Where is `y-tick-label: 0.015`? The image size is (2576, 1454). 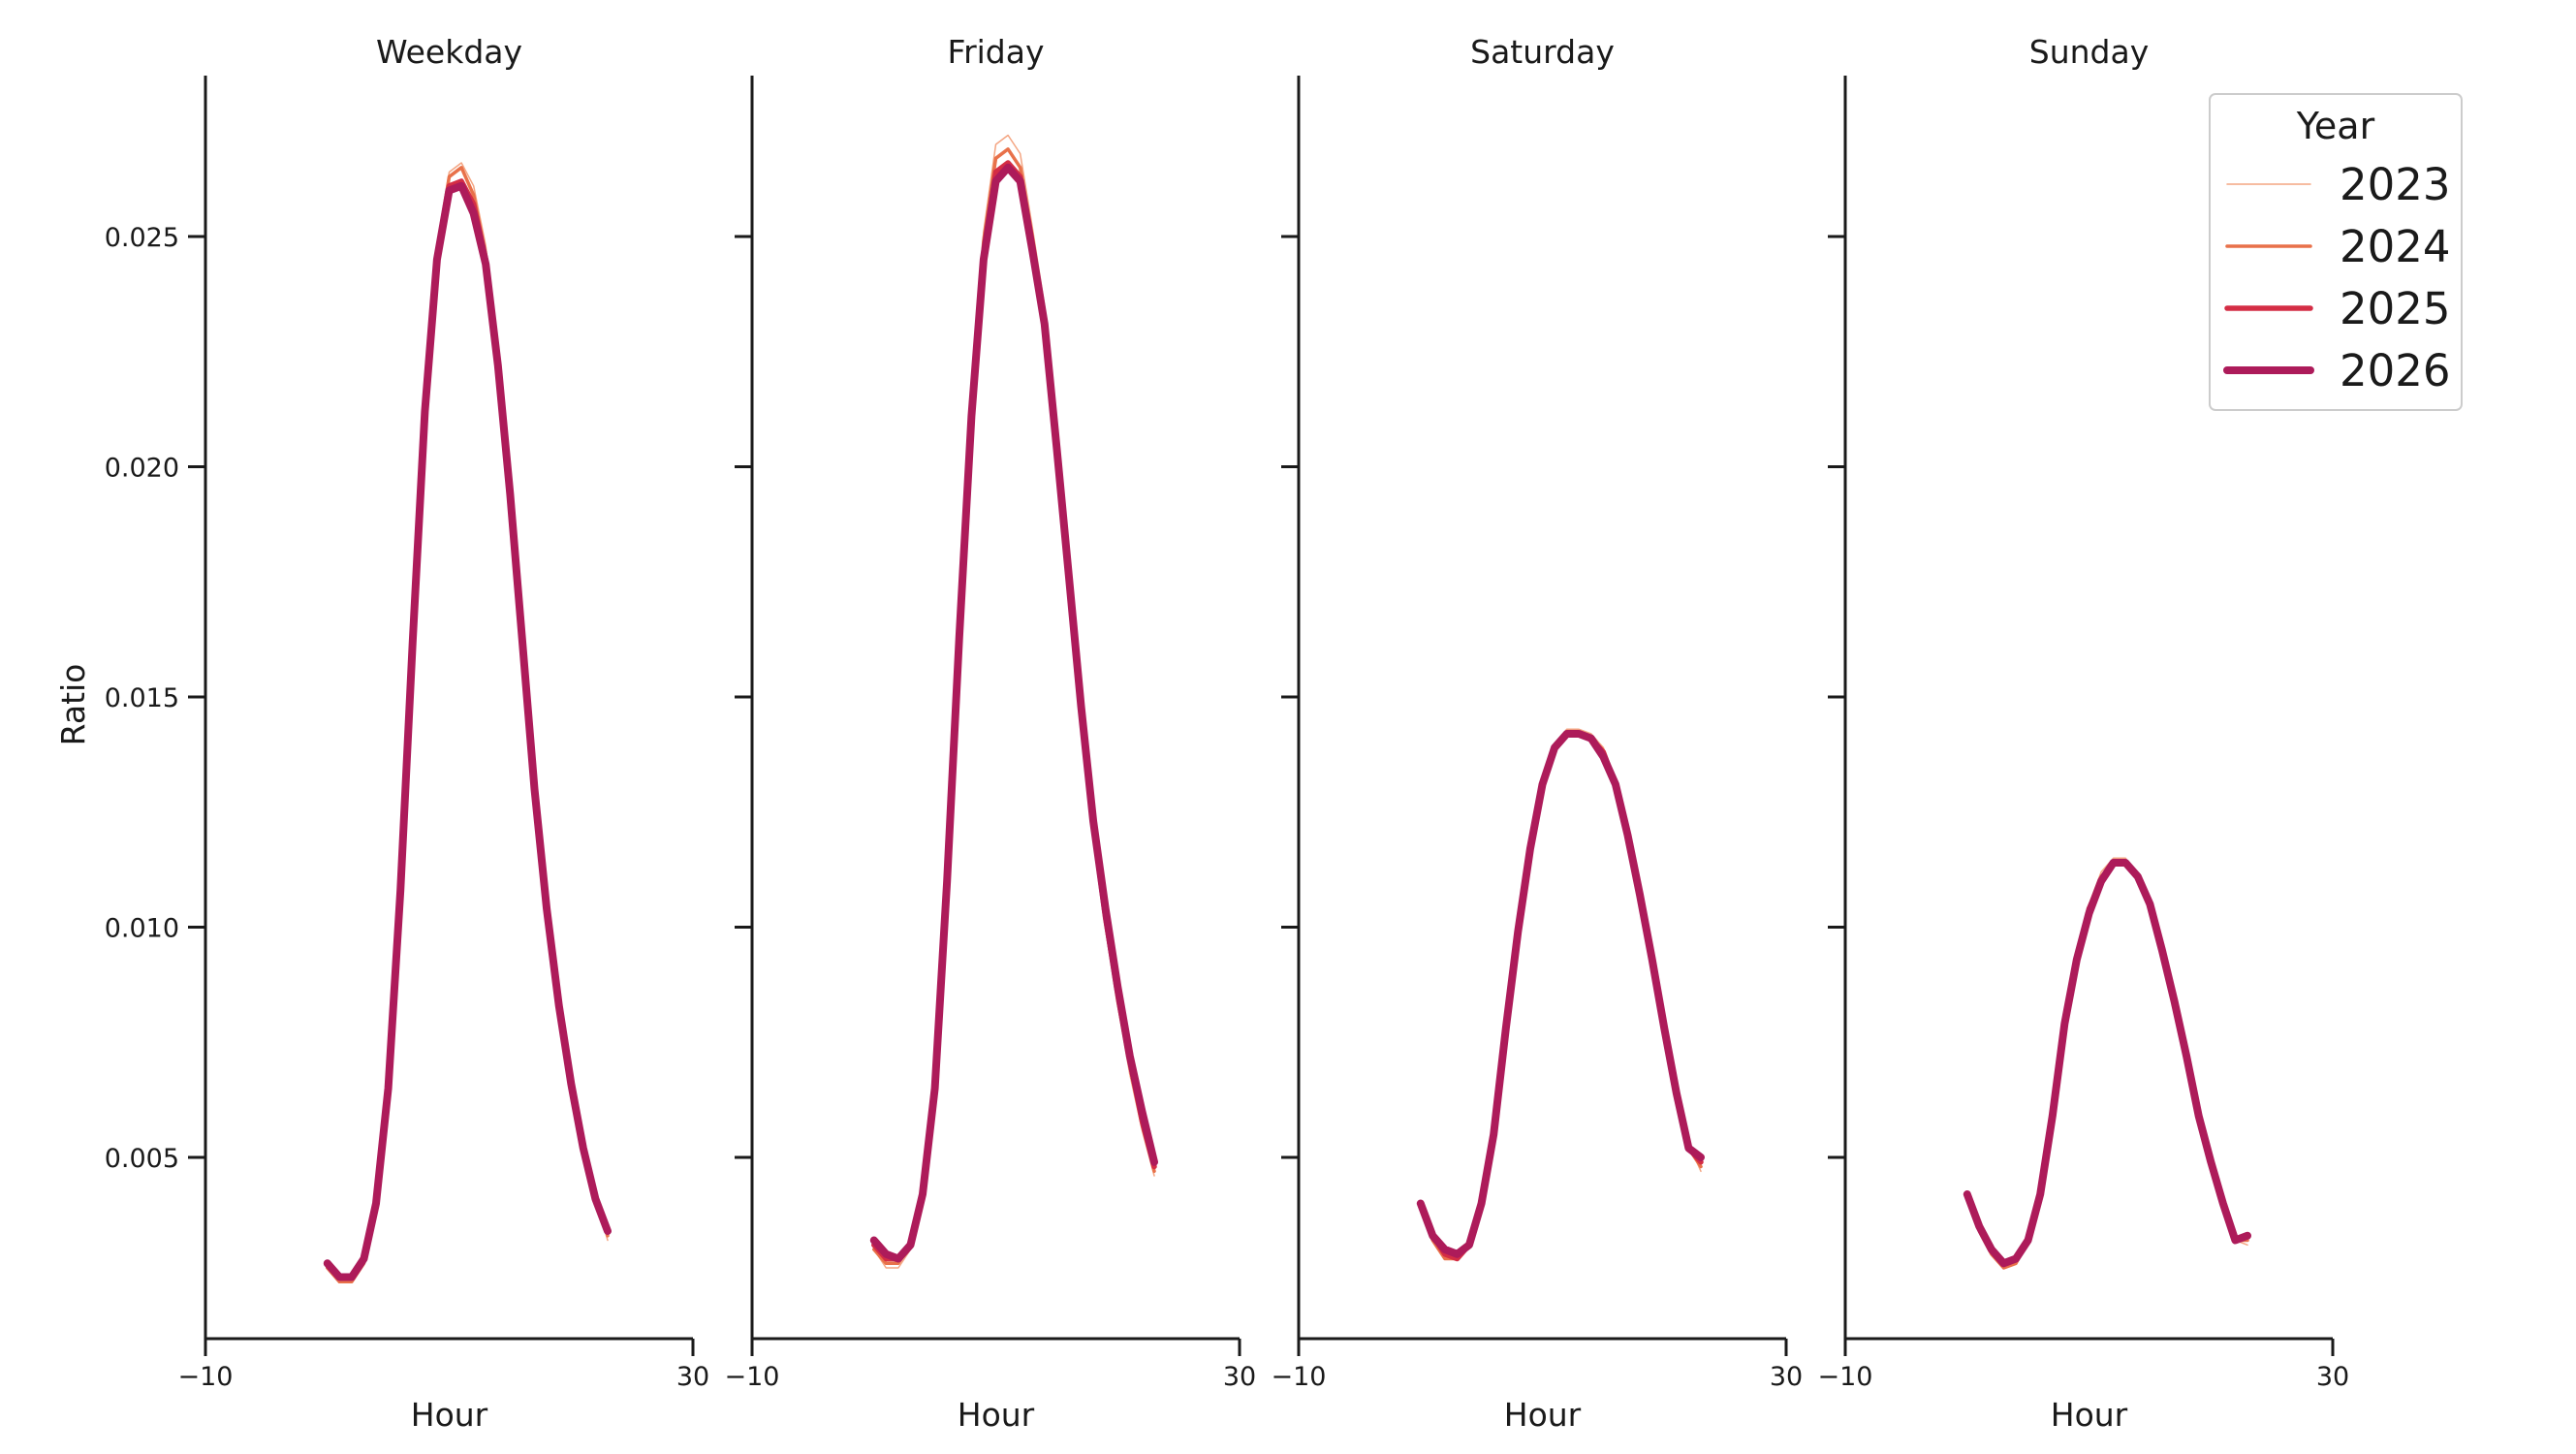
y-tick-label: 0.015 is located at coordinates (142, 698).